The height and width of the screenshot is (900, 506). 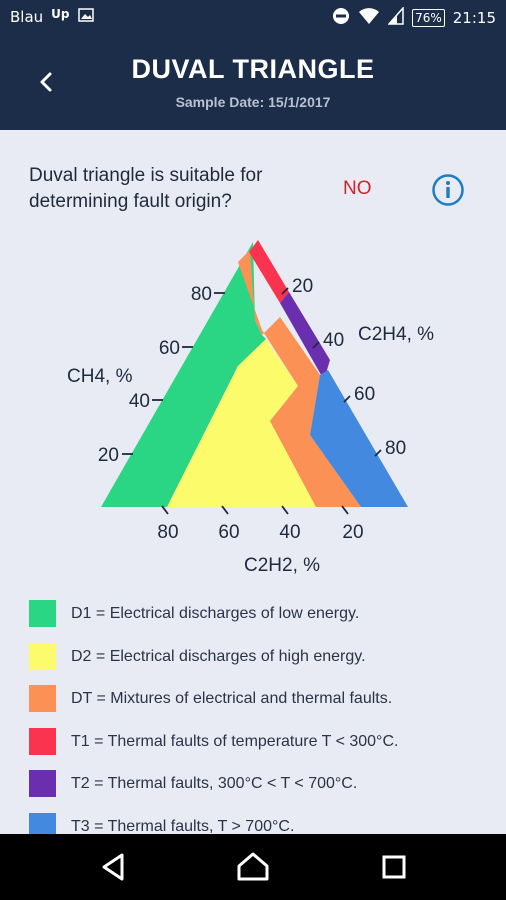 What do you see at coordinates (60, 14) in the screenshot?
I see `carrier-badge: Up` at bounding box center [60, 14].